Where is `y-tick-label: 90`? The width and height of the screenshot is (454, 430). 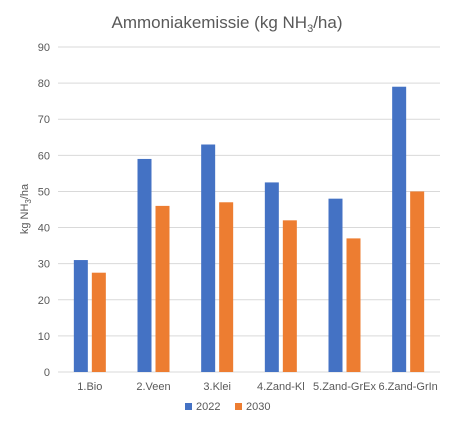 y-tick-label: 90 is located at coordinates (44, 48).